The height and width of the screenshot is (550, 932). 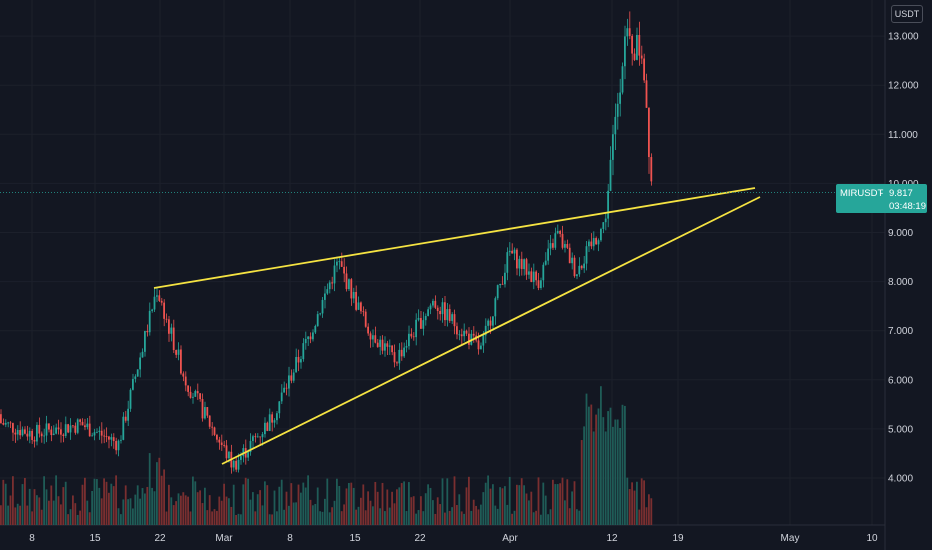 What do you see at coordinates (903, 37) in the screenshot?
I see `y-tick-label: 13.000` at bounding box center [903, 37].